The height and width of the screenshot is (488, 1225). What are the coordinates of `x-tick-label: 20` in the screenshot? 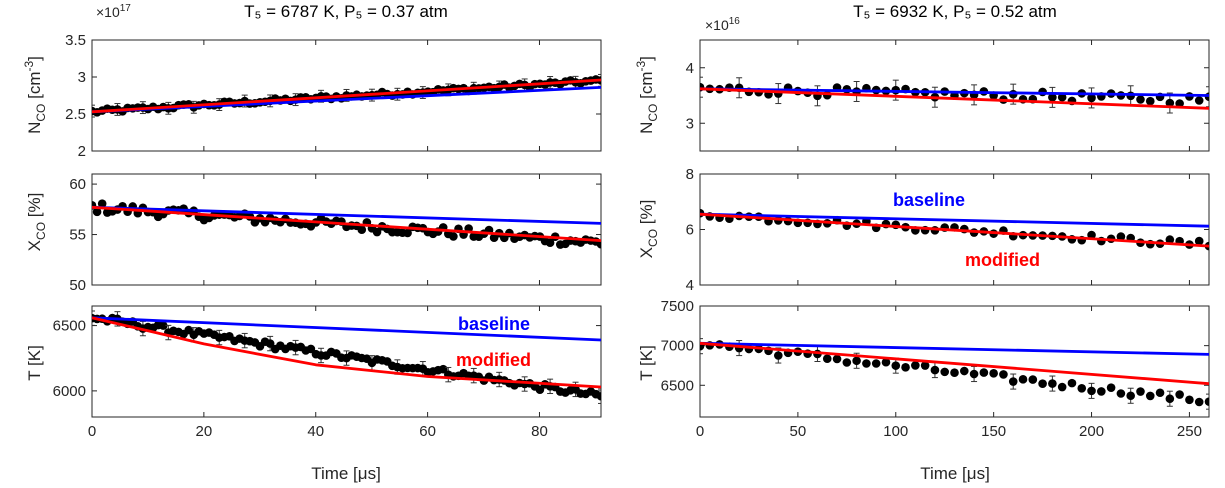 It's located at (204, 431).